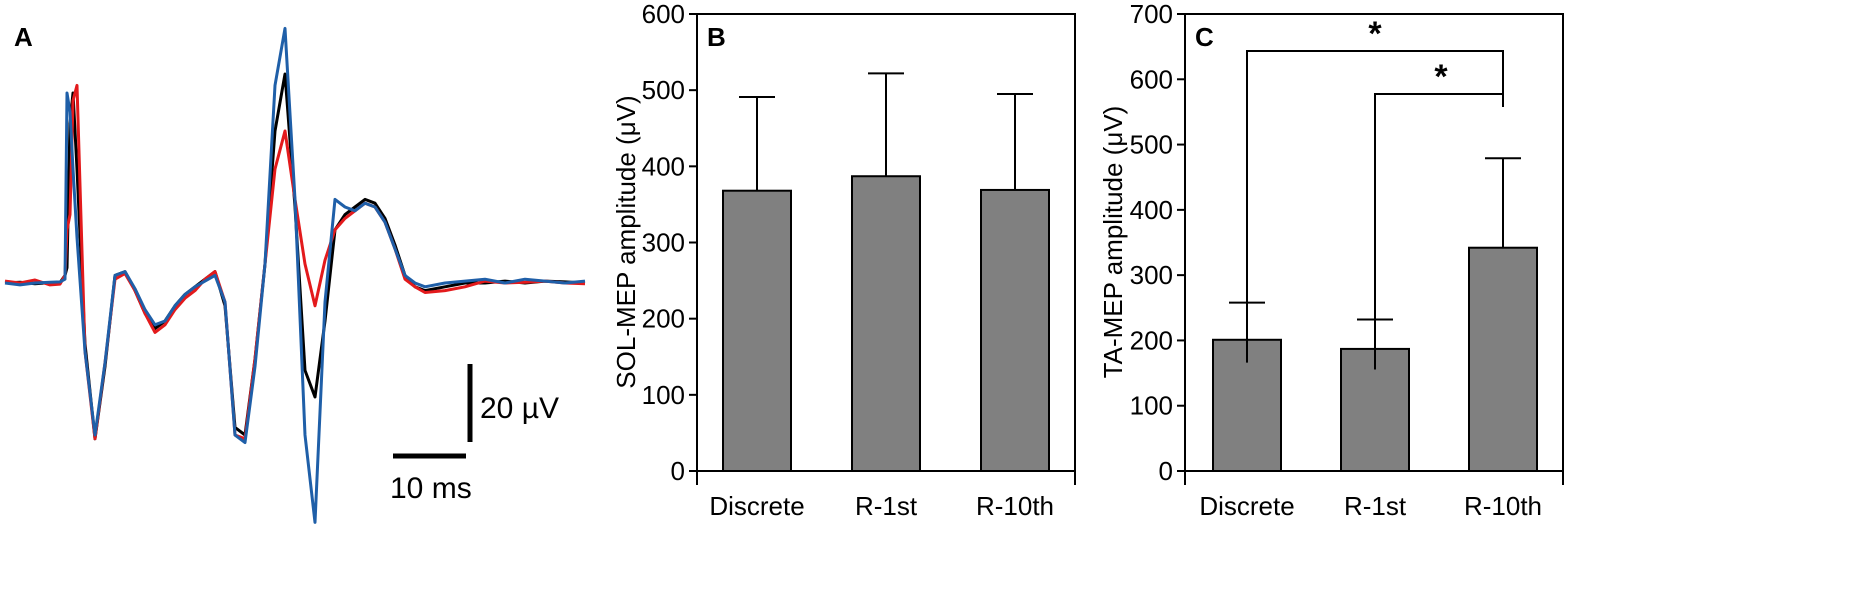  What do you see at coordinates (431, 488) in the screenshot?
I see `time-scale-label: 10 ms` at bounding box center [431, 488].